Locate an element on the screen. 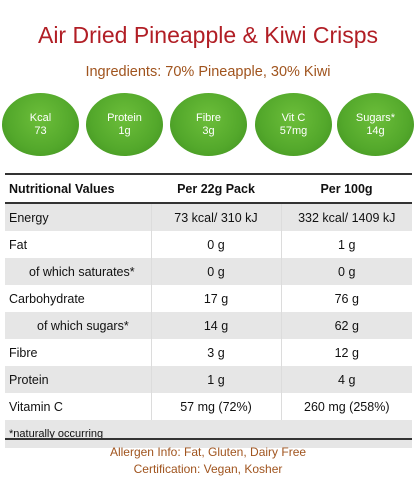 The width and height of the screenshot is (416, 482). cell-per-pack: 57 mg (72%) is located at coordinates (216, 406).